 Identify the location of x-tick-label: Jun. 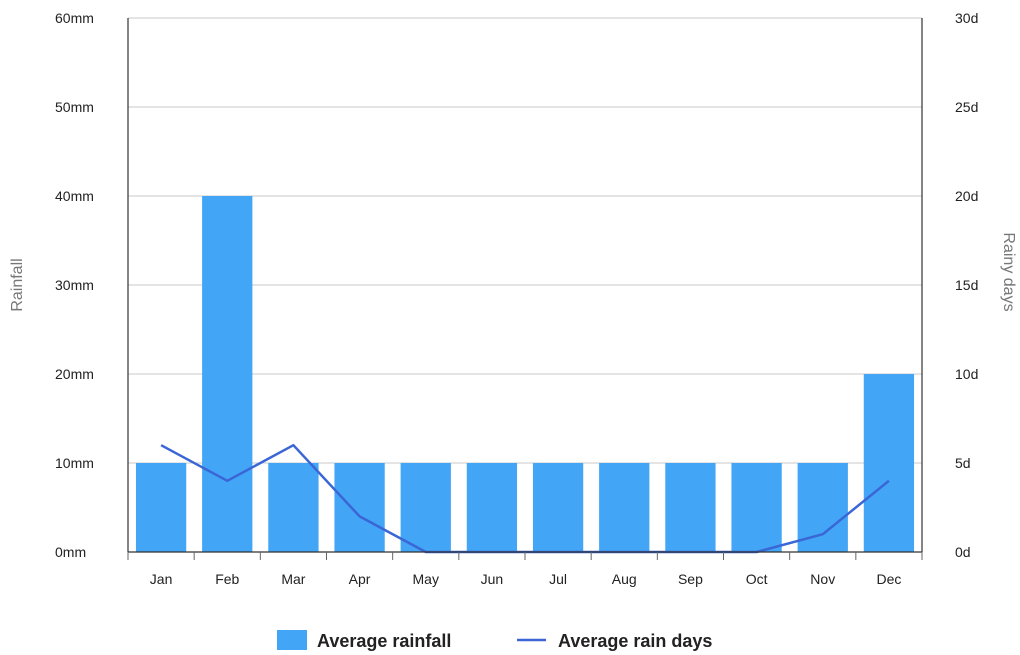
(492, 579).